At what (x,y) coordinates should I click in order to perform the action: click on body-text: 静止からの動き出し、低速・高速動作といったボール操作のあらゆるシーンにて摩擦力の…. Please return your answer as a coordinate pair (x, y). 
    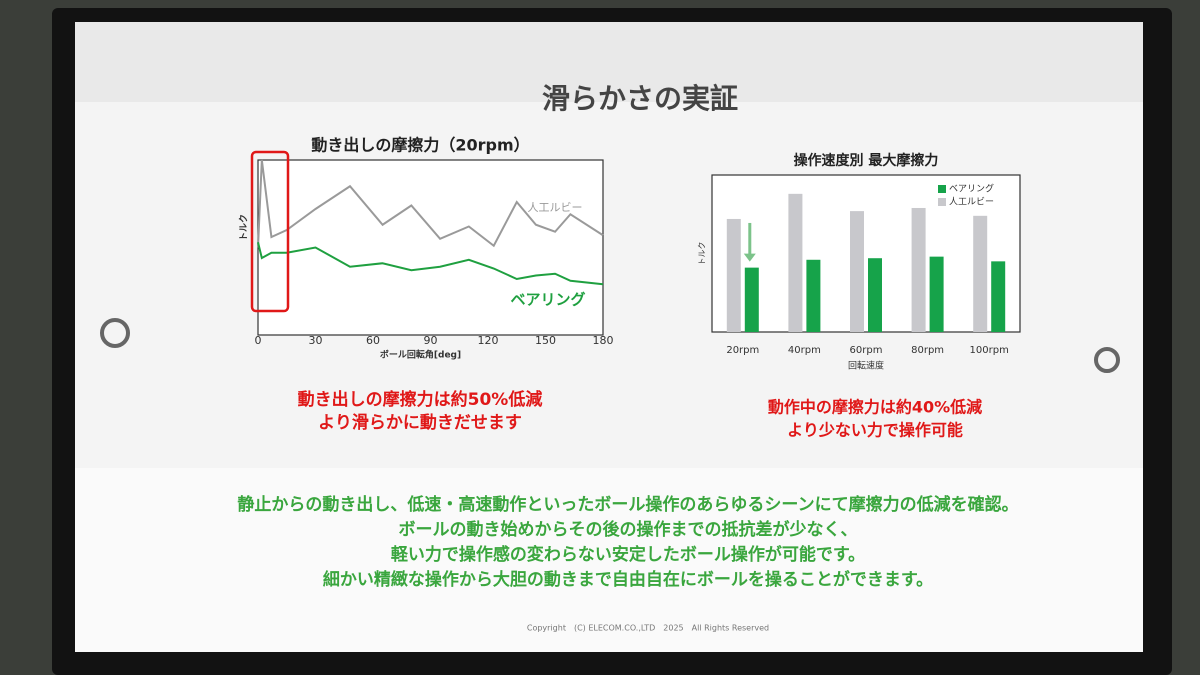
    Looking at the image, I should click on (627, 504).